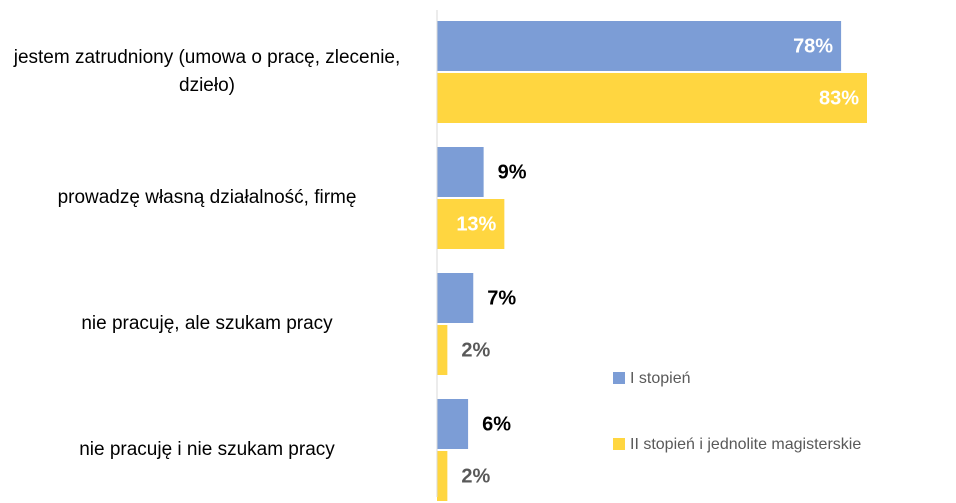  I want to click on data-label: 78%, so click(813, 46).